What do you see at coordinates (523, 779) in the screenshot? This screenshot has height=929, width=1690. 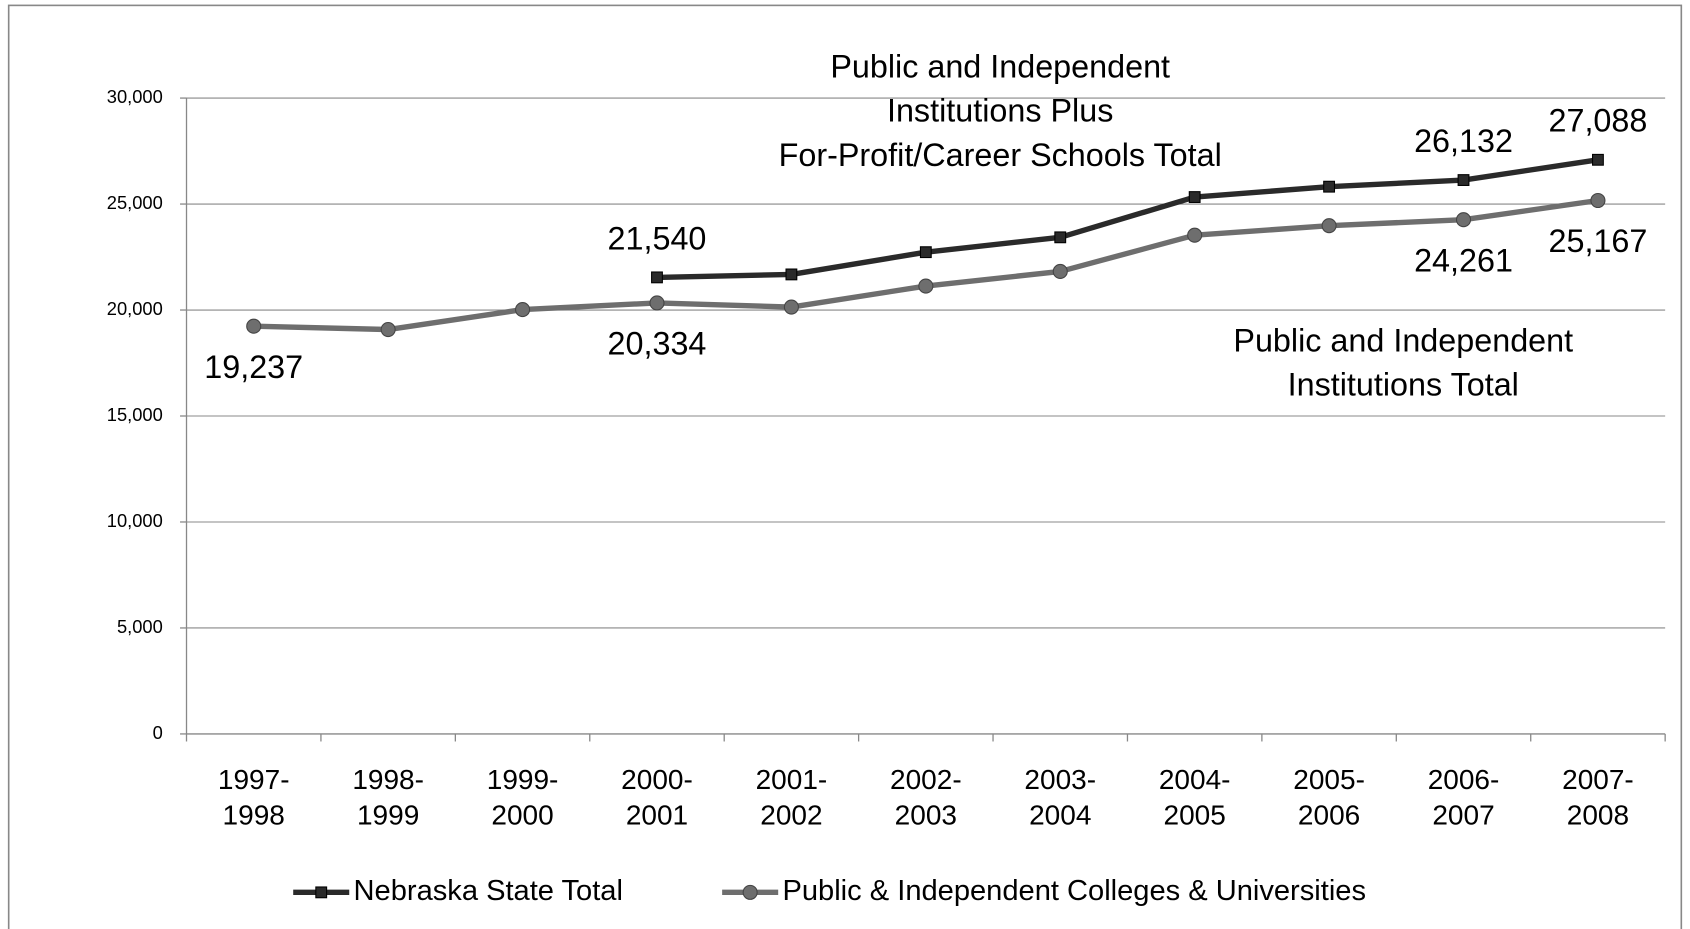 I see `x-tick-label: 1999-` at bounding box center [523, 779].